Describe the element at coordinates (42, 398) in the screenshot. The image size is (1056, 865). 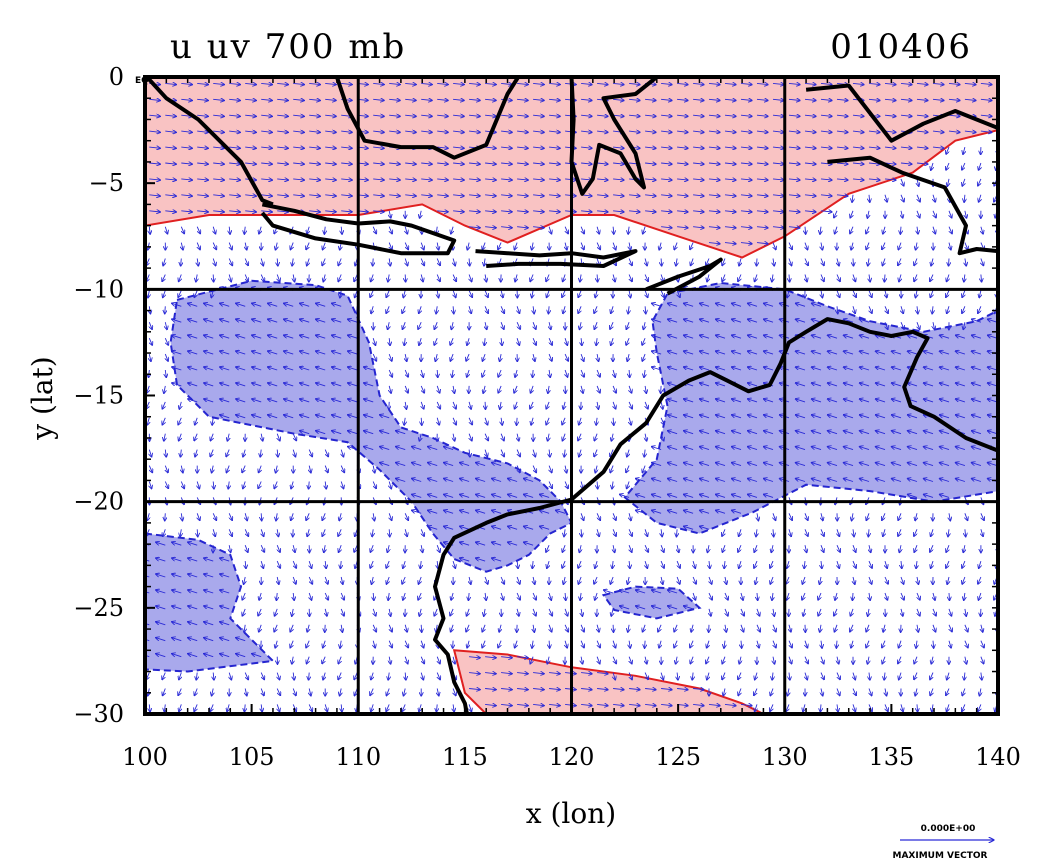
I see `y-axis-title: y (lat)` at that location.